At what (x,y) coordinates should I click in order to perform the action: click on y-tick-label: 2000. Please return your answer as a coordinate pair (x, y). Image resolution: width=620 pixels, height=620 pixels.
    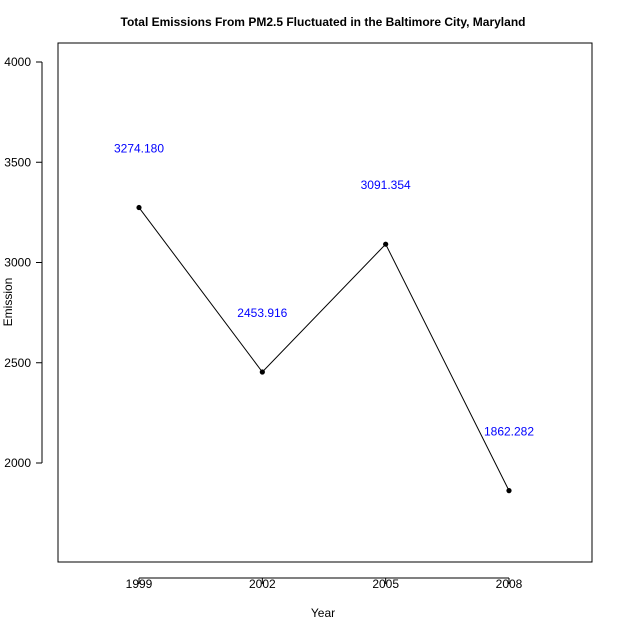
    Looking at the image, I should click on (17, 463).